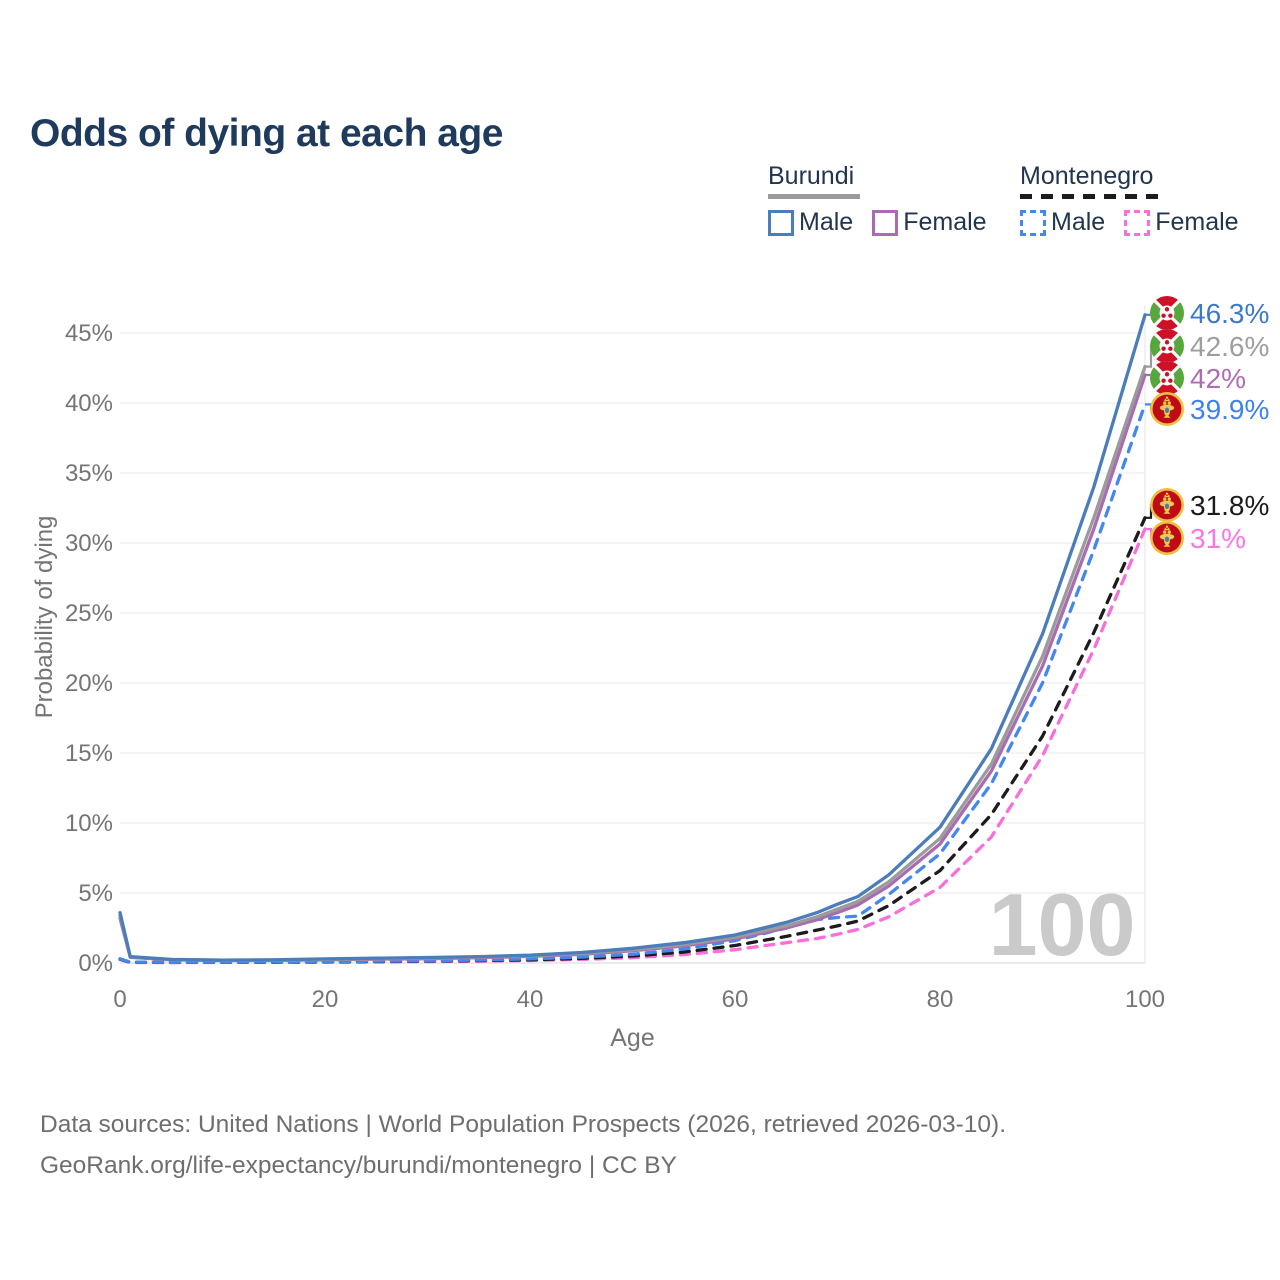 This screenshot has width=1280, height=1280. What do you see at coordinates (1229, 505) in the screenshot?
I see `end-label-montenegro-both: 31.8%` at bounding box center [1229, 505].